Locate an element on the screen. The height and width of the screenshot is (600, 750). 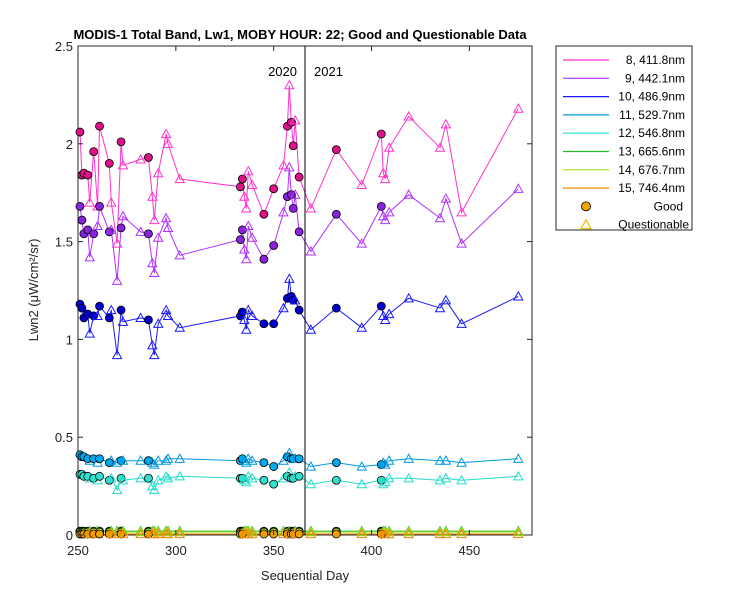
year-left-label: 2020 is located at coordinates (282, 71).